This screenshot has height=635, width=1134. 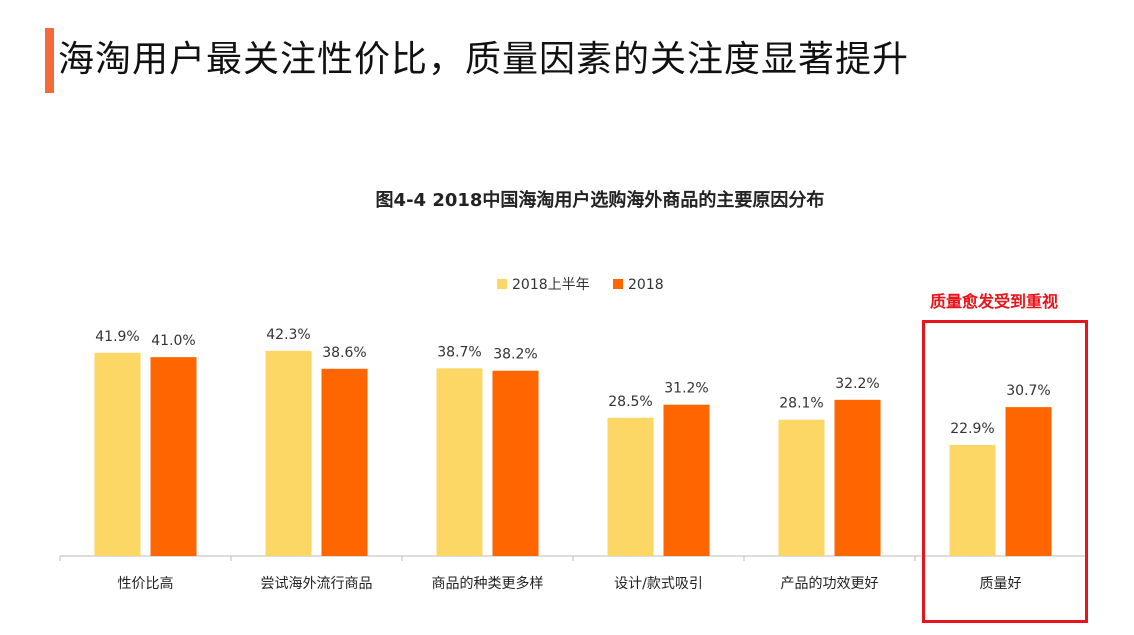 What do you see at coordinates (646, 285) in the screenshot?
I see `legend-label: 2018` at bounding box center [646, 285].